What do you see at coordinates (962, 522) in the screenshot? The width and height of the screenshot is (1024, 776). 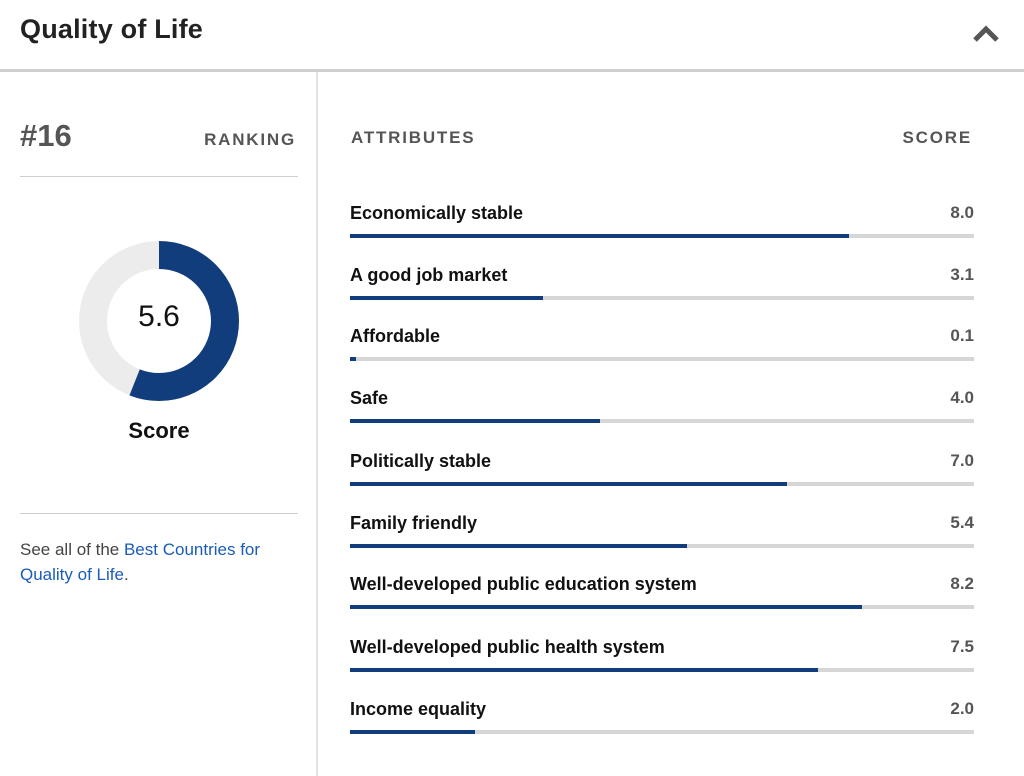 I see `attribute-score: 5.4` at bounding box center [962, 522].